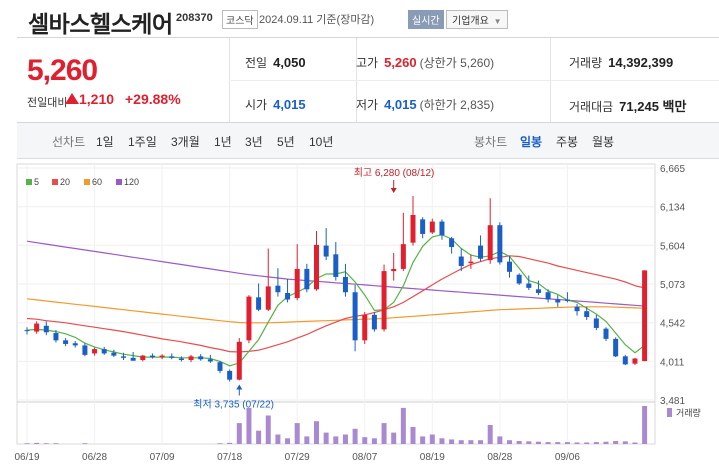 This screenshot has width=719, height=472. Describe the element at coordinates (470, 21) in the screenshot. I see `company-info-label: 기업개요` at that location.